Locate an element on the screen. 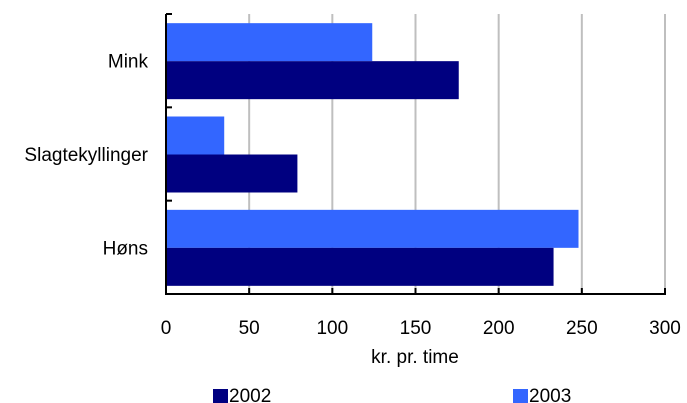 The height and width of the screenshot is (403, 687). category-labels: Mink Slagtekyllinger Høns is located at coordinates (86, 156).